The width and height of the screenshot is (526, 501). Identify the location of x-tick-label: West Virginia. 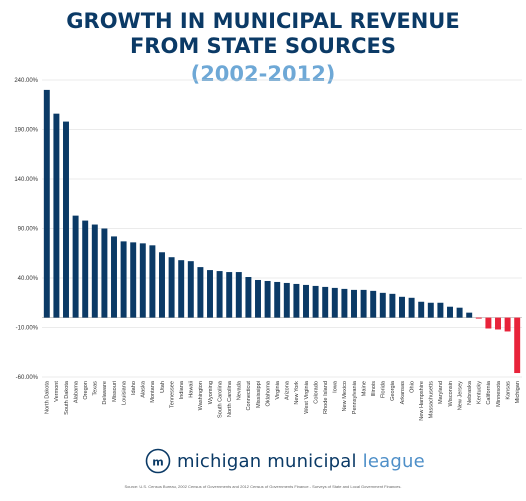
(307, 397).